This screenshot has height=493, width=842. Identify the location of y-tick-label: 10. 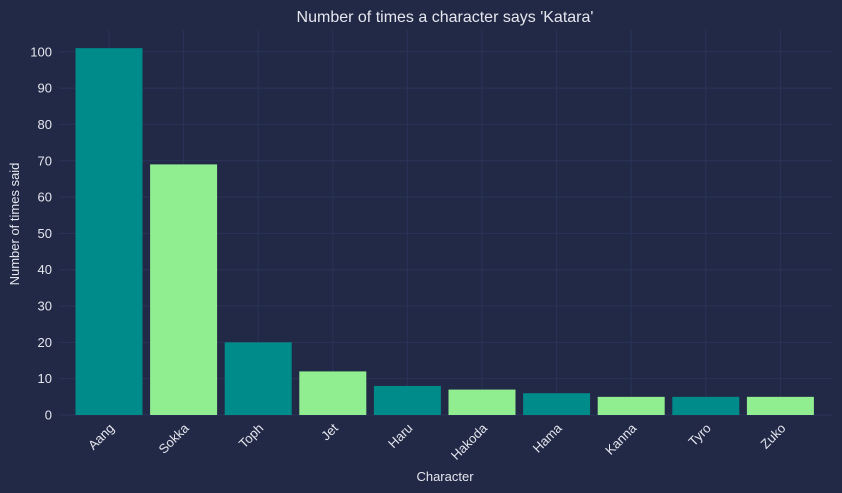
(45, 378).